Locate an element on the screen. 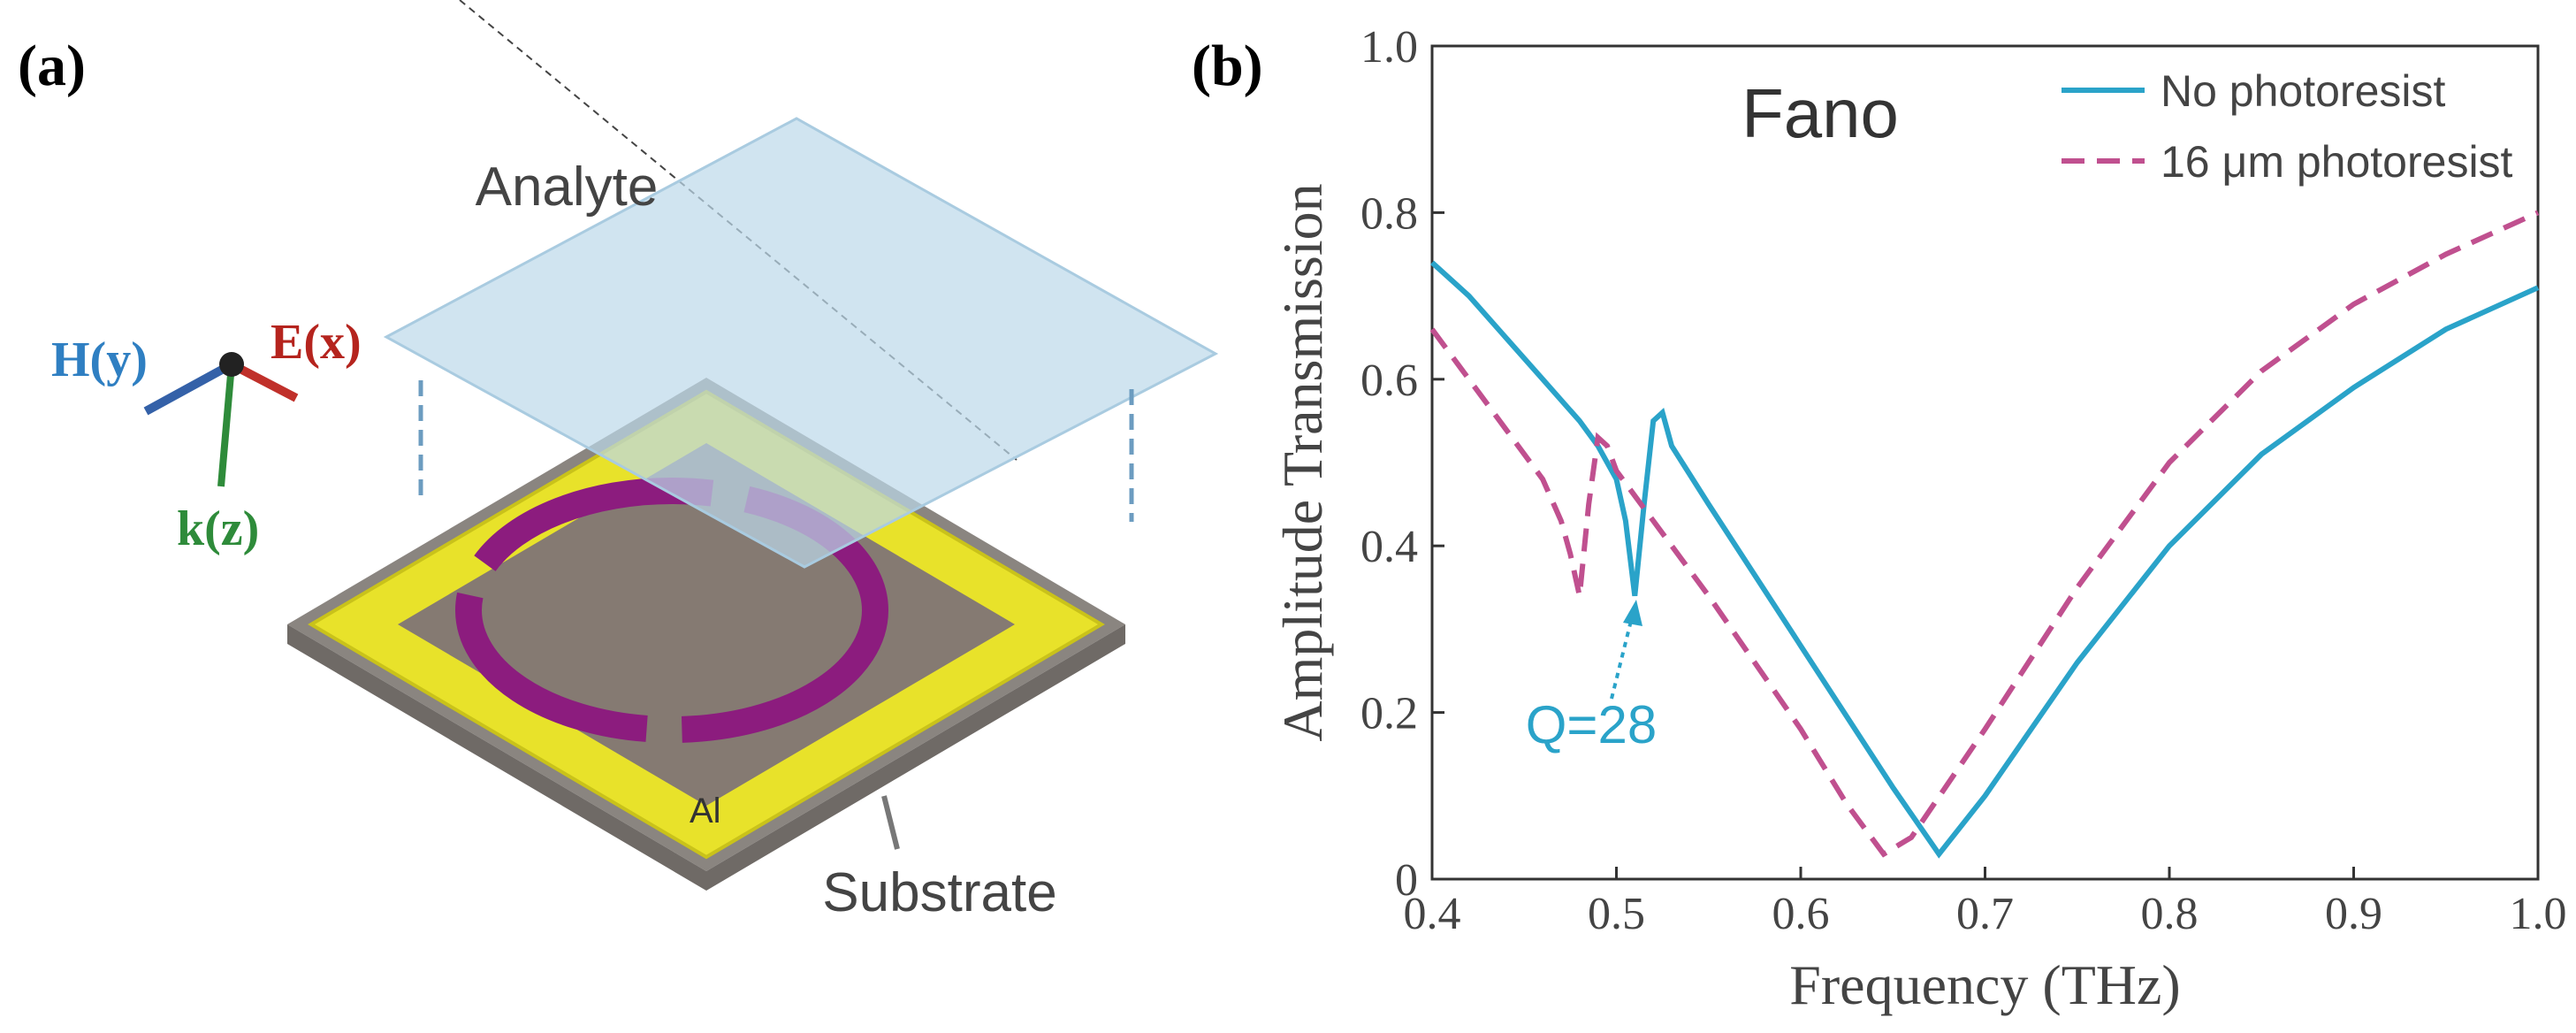 The image size is (2576, 1033). pointer is located at coordinates (890, 822).